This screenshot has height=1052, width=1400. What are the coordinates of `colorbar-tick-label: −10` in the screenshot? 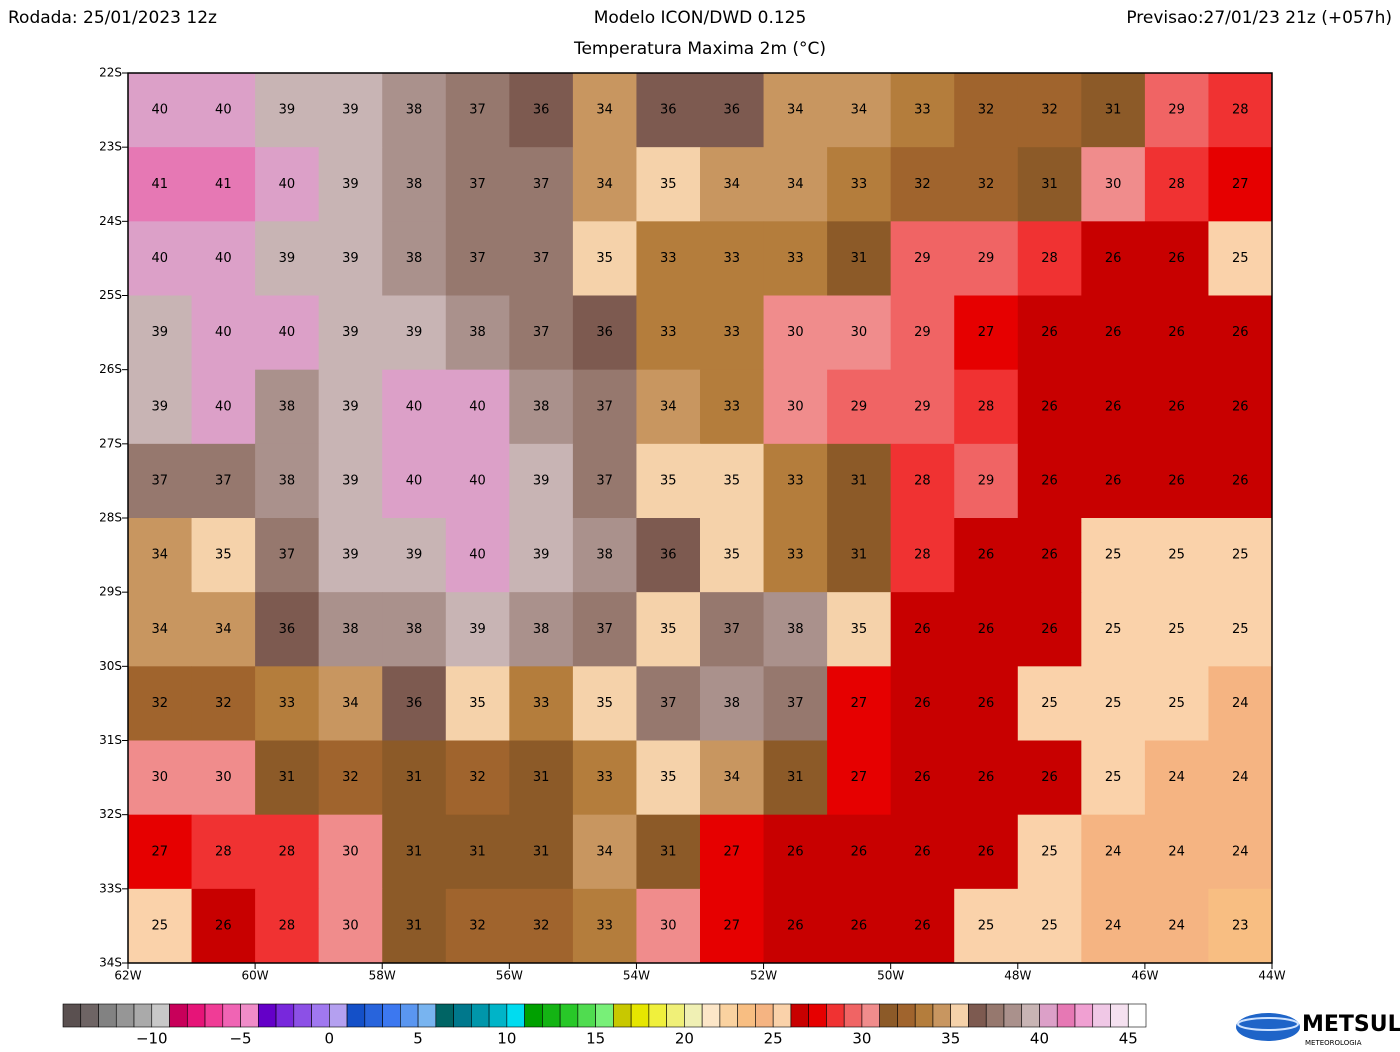 It's located at (152, 1039).